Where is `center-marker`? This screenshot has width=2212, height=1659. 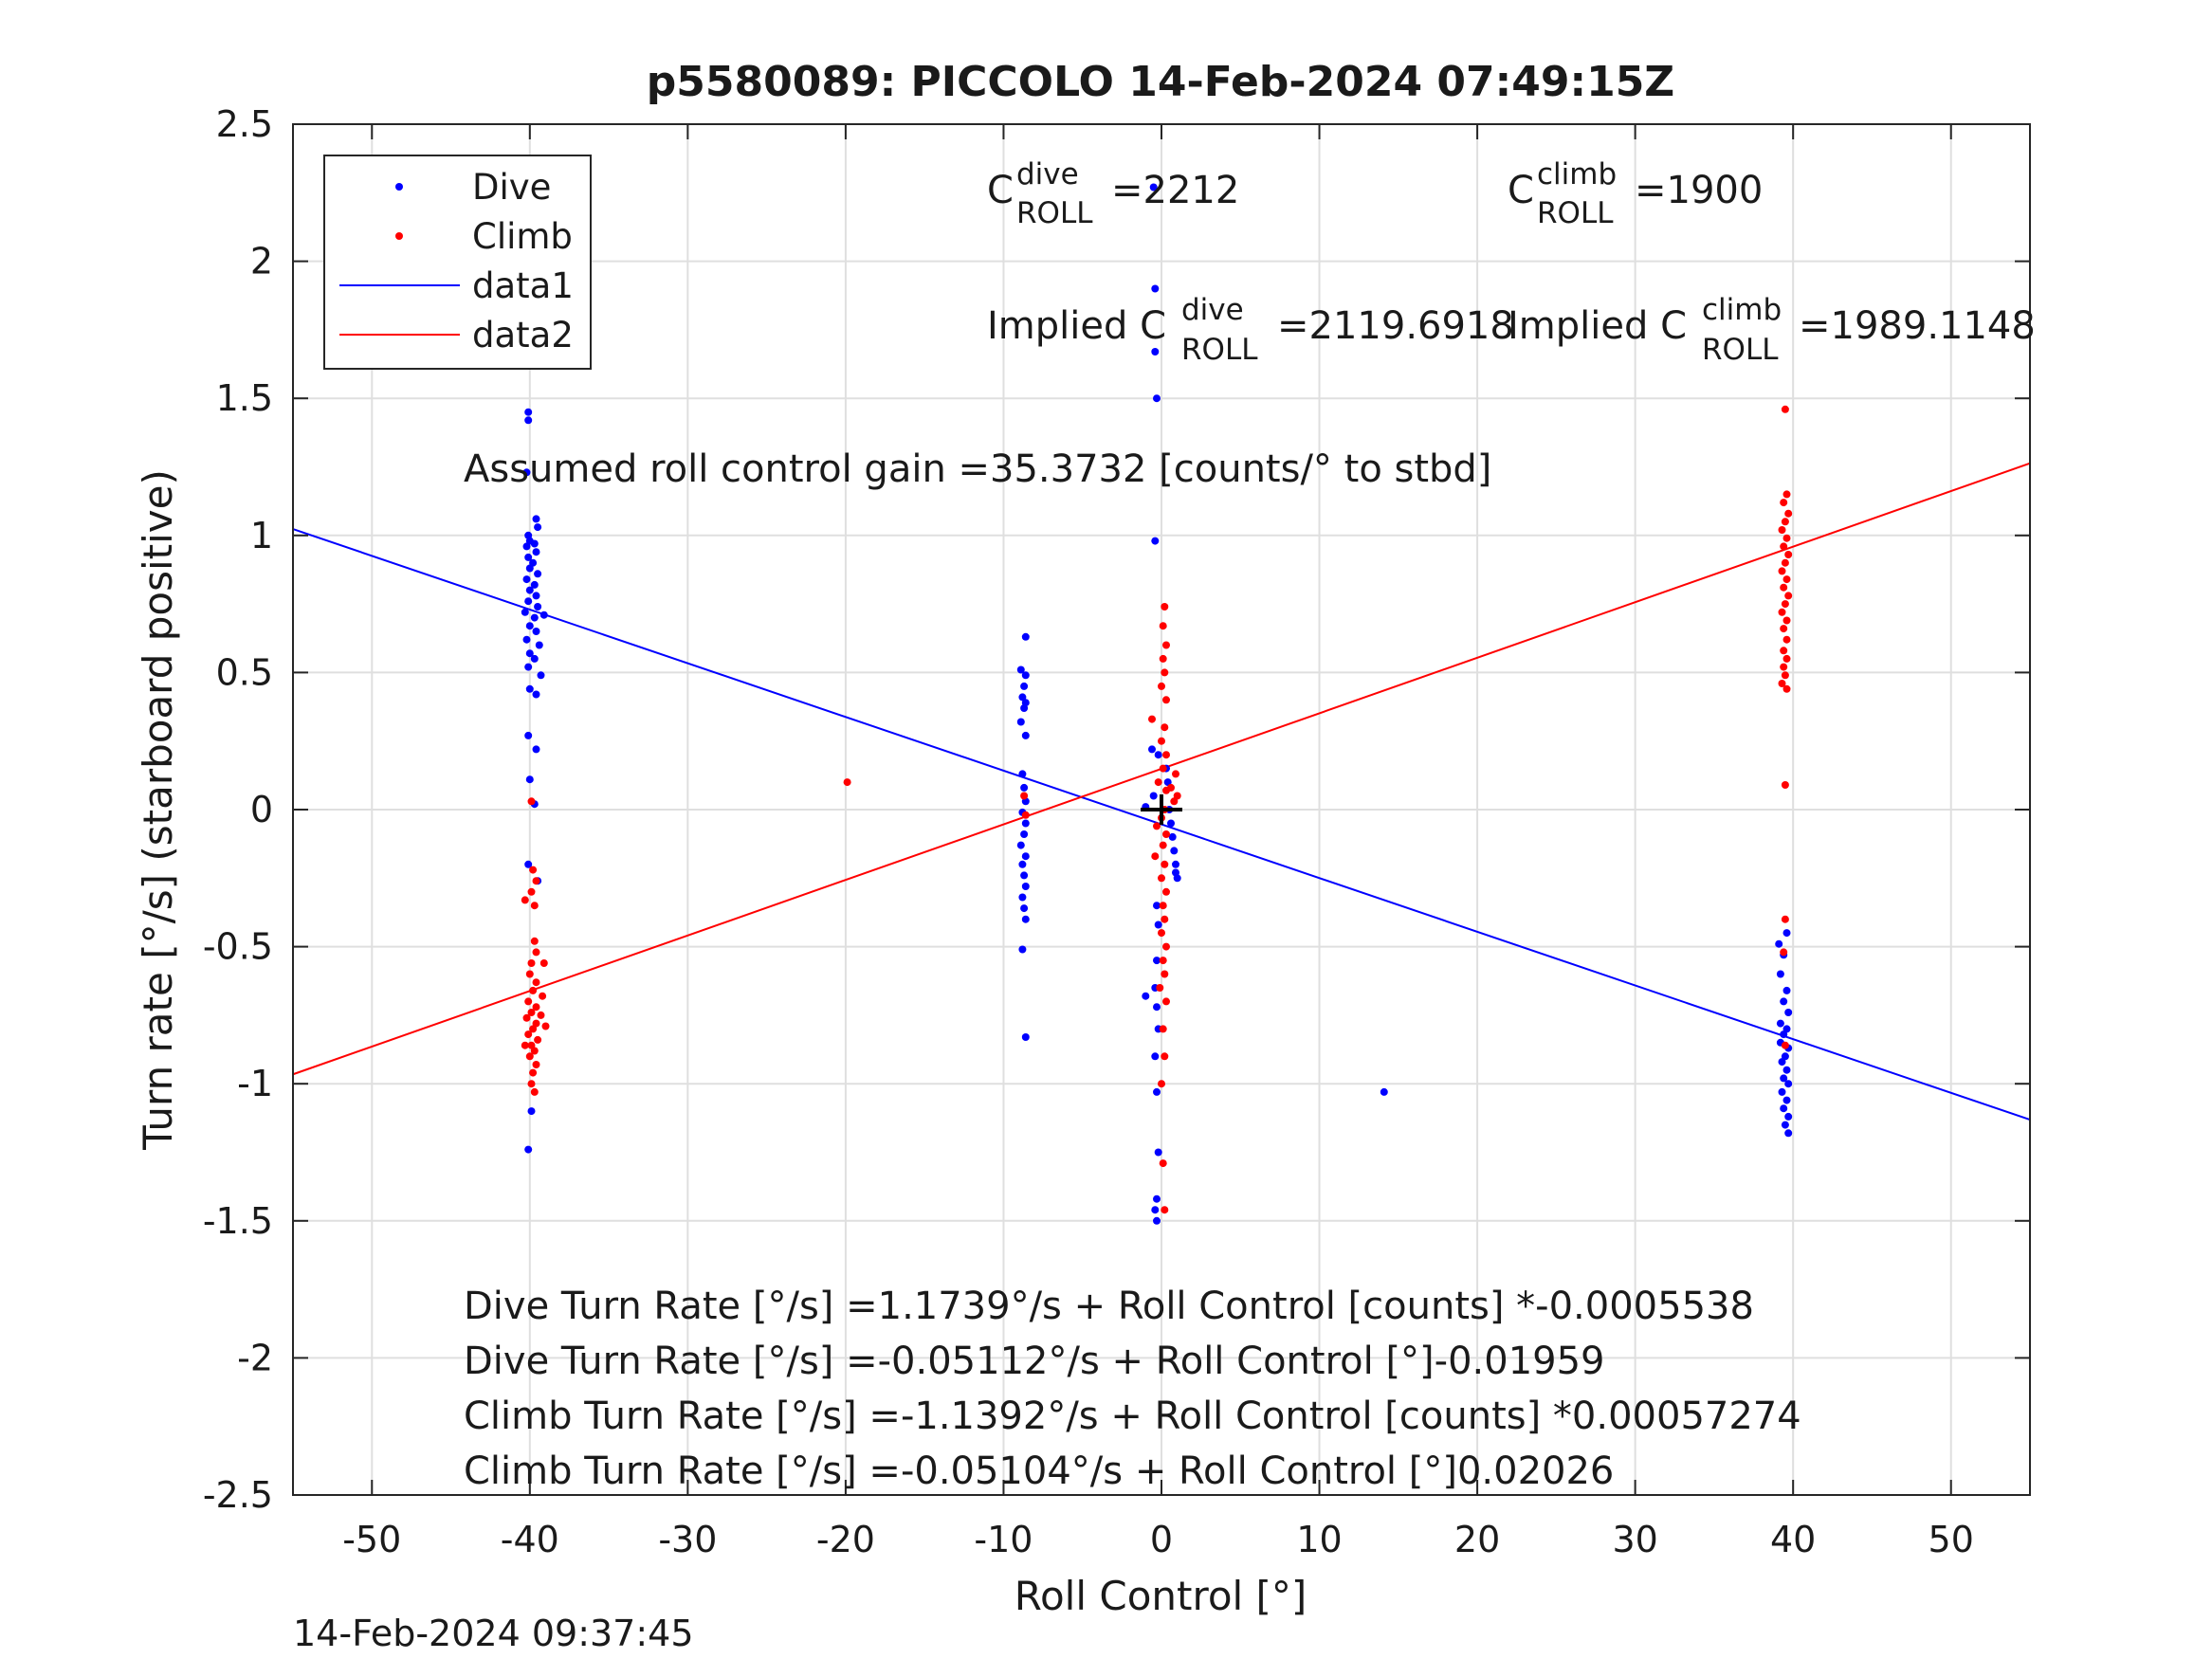
center-marker is located at coordinates (1161, 809).